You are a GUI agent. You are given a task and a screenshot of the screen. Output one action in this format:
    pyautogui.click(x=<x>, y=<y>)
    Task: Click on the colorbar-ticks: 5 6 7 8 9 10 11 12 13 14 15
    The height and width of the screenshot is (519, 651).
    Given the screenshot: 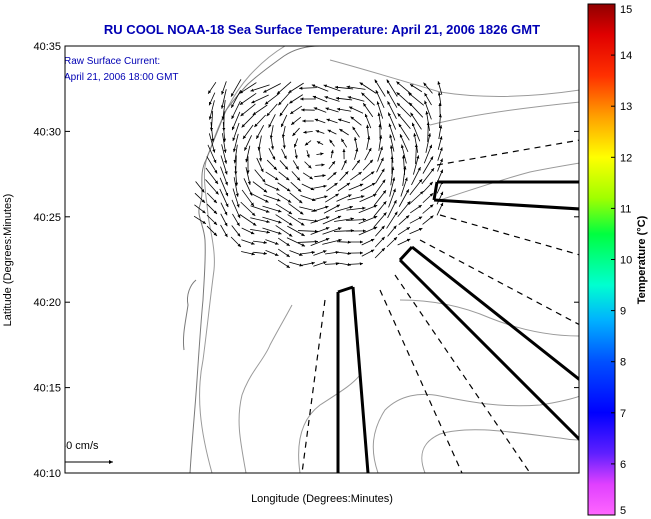 What is the action you would take?
    pyautogui.click(x=621, y=260)
    